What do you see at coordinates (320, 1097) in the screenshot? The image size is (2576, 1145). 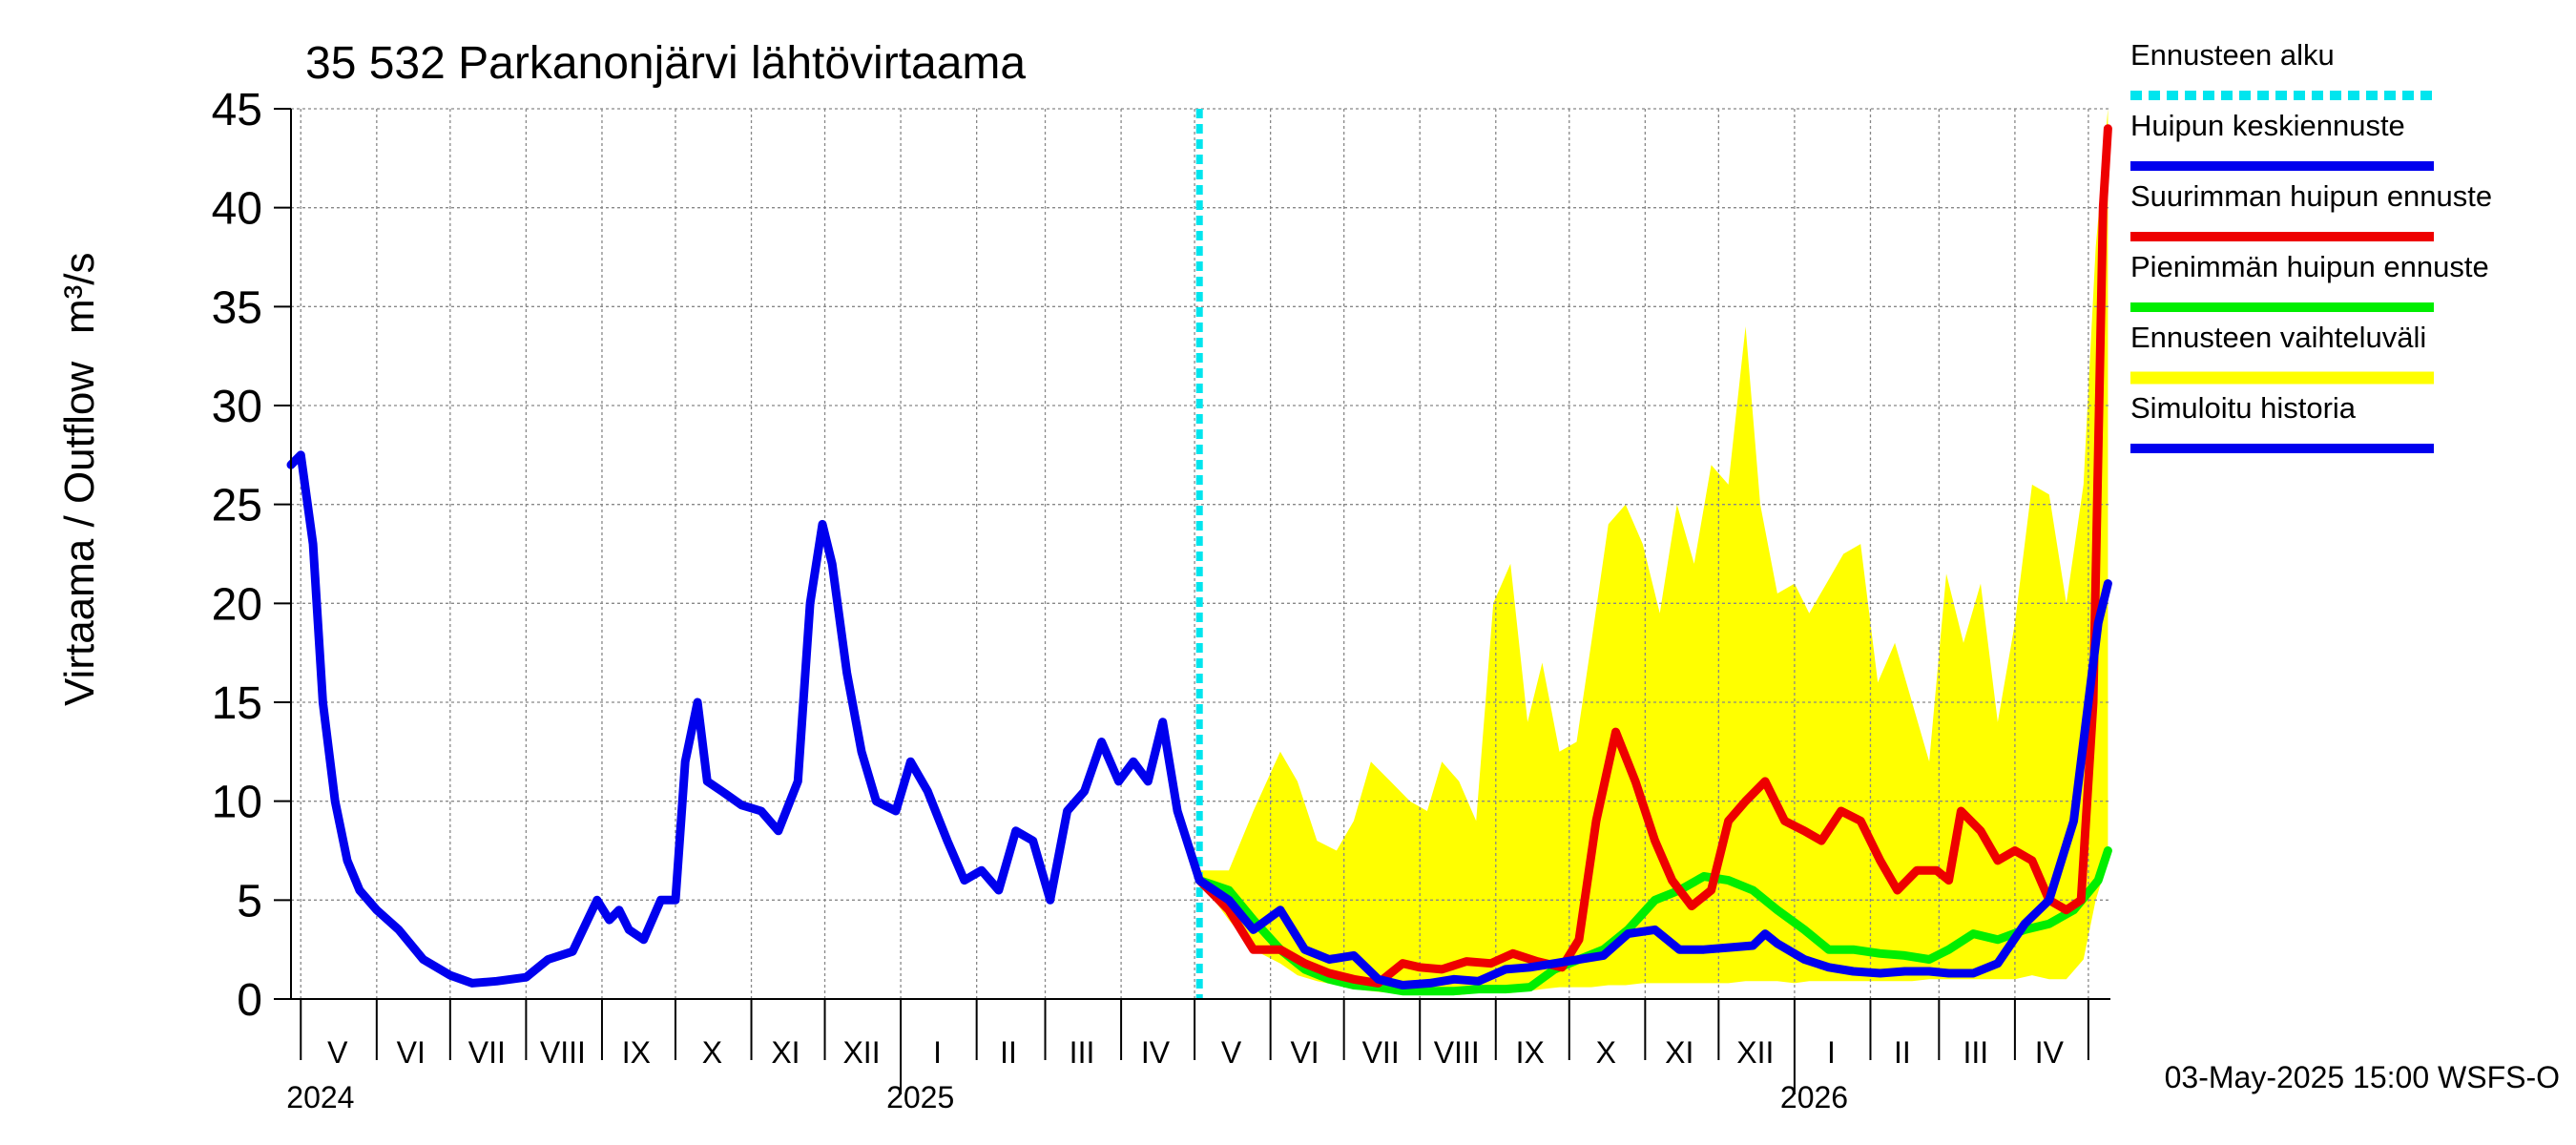 I see `year-label: 2024` at bounding box center [320, 1097].